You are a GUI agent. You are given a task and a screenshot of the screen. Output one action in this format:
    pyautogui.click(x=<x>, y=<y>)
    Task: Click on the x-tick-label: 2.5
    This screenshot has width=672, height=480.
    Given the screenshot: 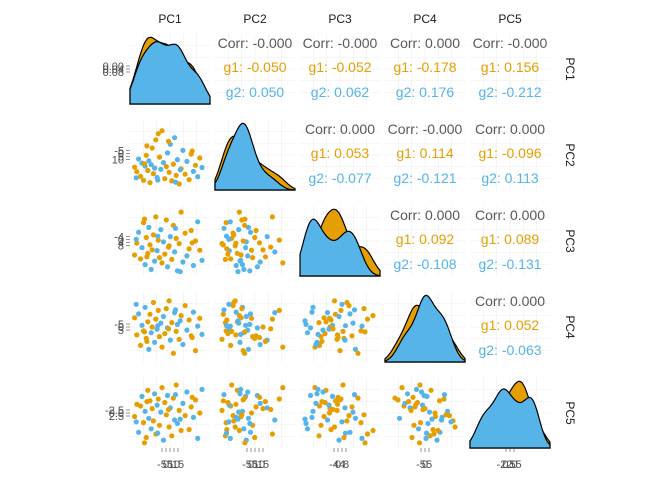 What is the action you would take?
    pyautogui.click(x=513, y=465)
    